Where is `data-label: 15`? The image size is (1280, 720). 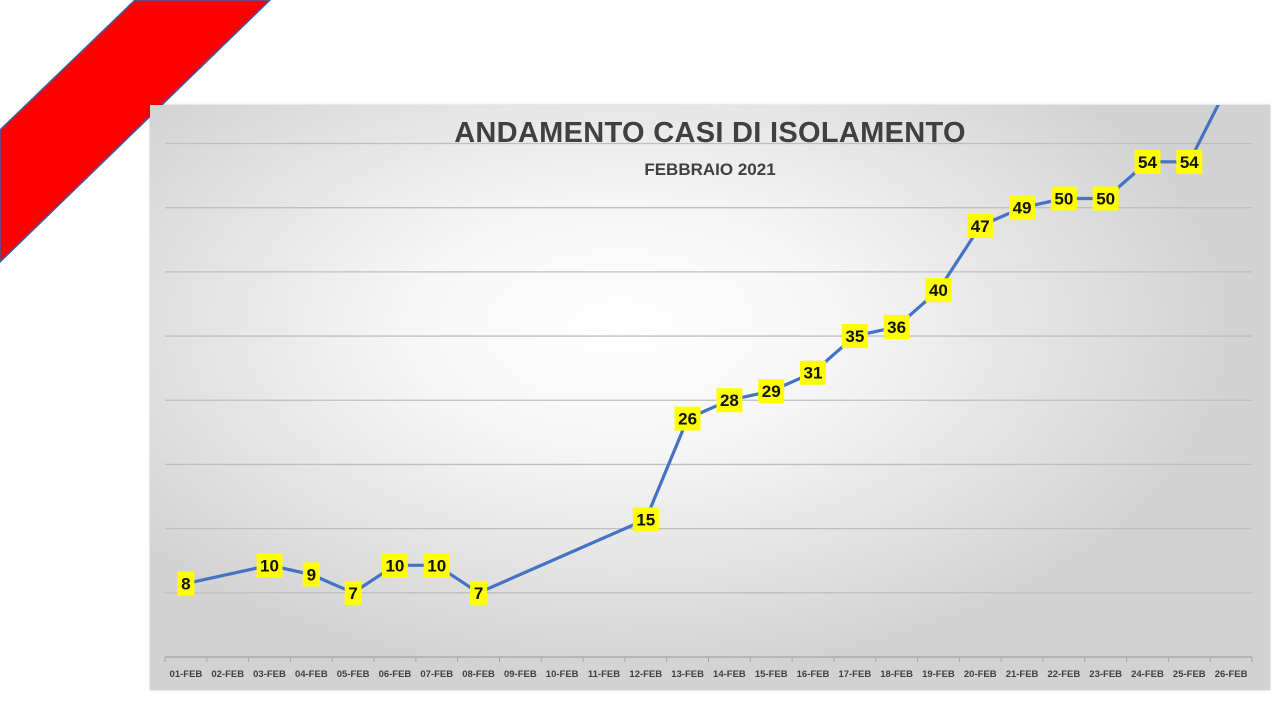
data-label: 15 is located at coordinates (645, 519).